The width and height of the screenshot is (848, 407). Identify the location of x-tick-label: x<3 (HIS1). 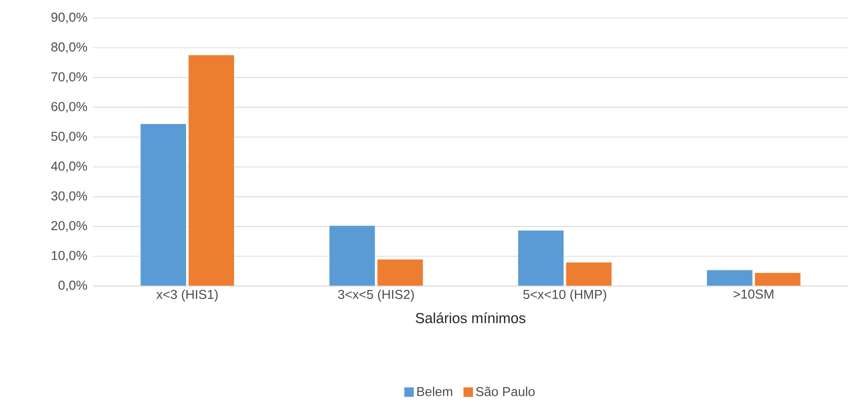
(187, 296).